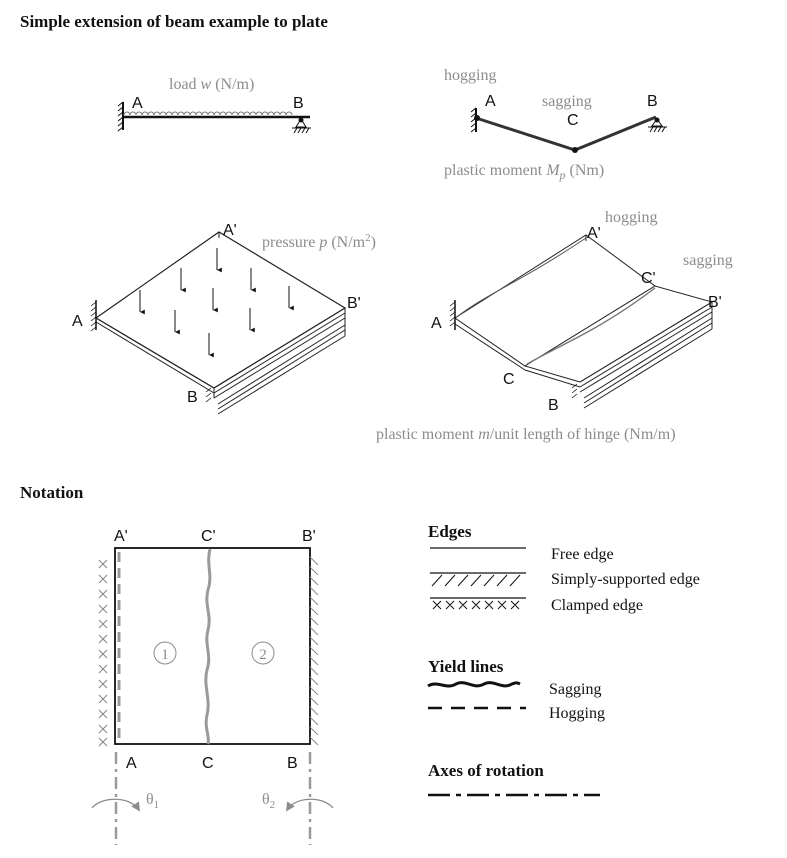 The height and width of the screenshot is (858, 787). What do you see at coordinates (77, 321) in the screenshot?
I see `plate-label-a: A` at bounding box center [77, 321].